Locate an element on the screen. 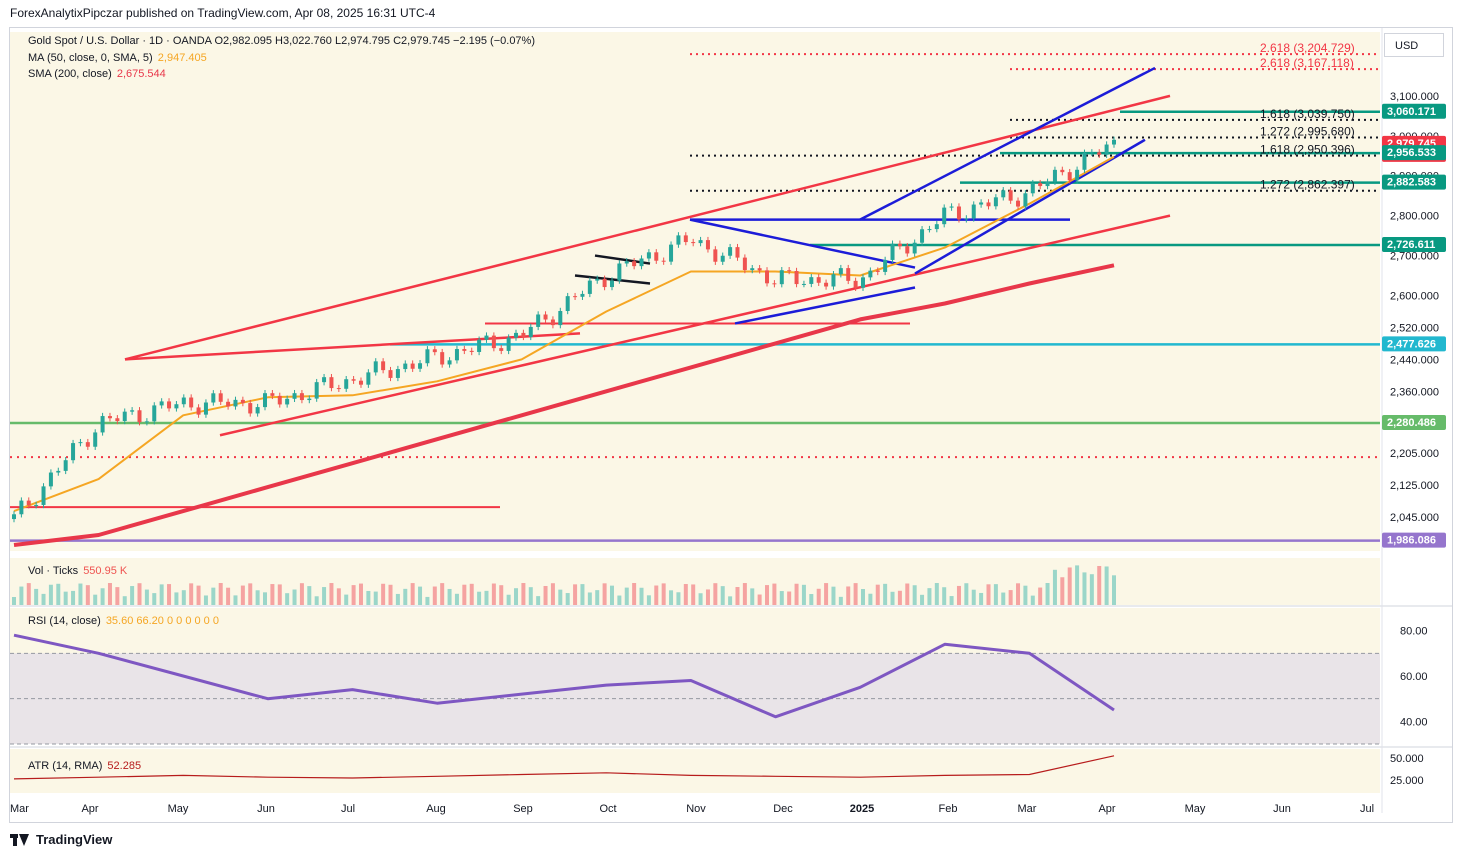 This screenshot has width=1462, height=857. ma50-legend: MA (50, close, 0, SMA, 5) 2,947.405 is located at coordinates (117, 58).